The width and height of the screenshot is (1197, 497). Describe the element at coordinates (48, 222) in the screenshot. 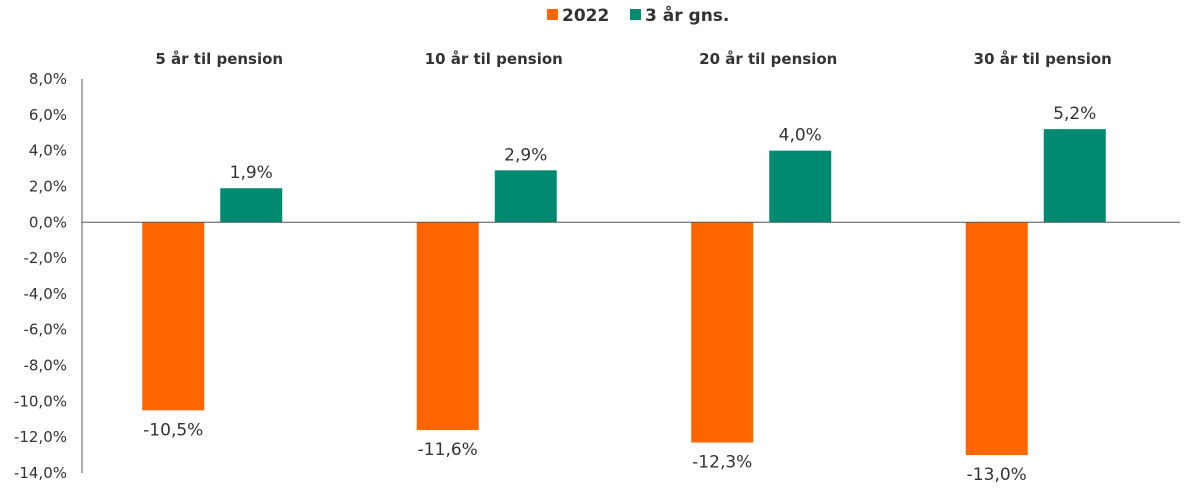

I see `y-tick-label: 0,0%` at that location.